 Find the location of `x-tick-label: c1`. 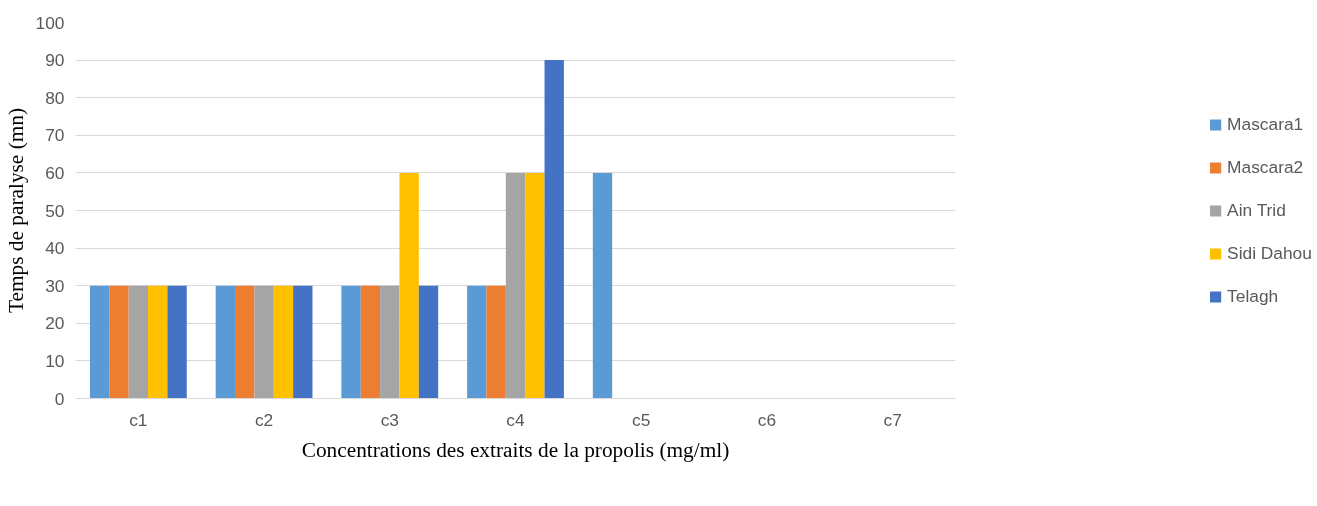

x-tick-label: c1 is located at coordinates (138, 419).